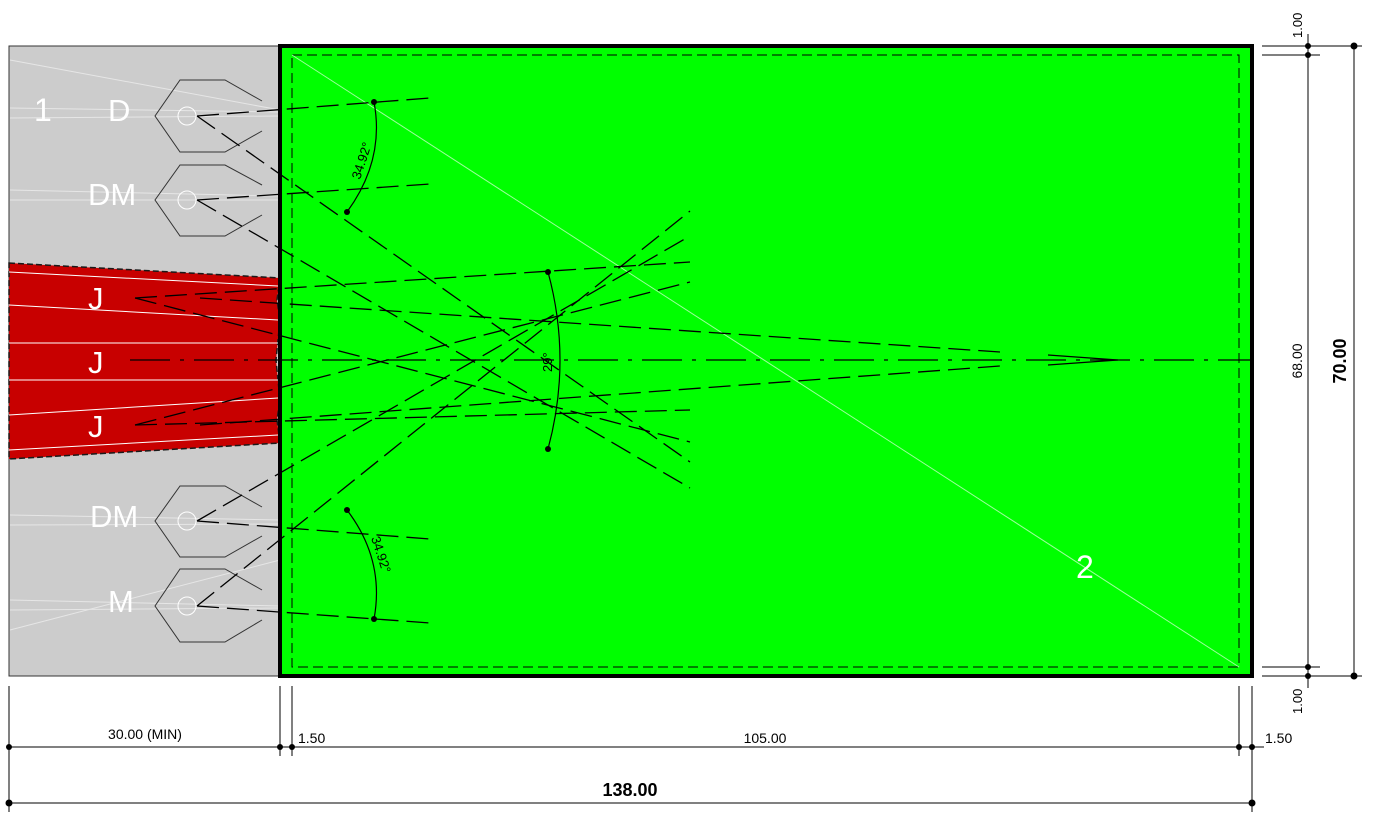 The image size is (1374, 817). I want to click on station-dm-top-symbol, so click(208, 200).